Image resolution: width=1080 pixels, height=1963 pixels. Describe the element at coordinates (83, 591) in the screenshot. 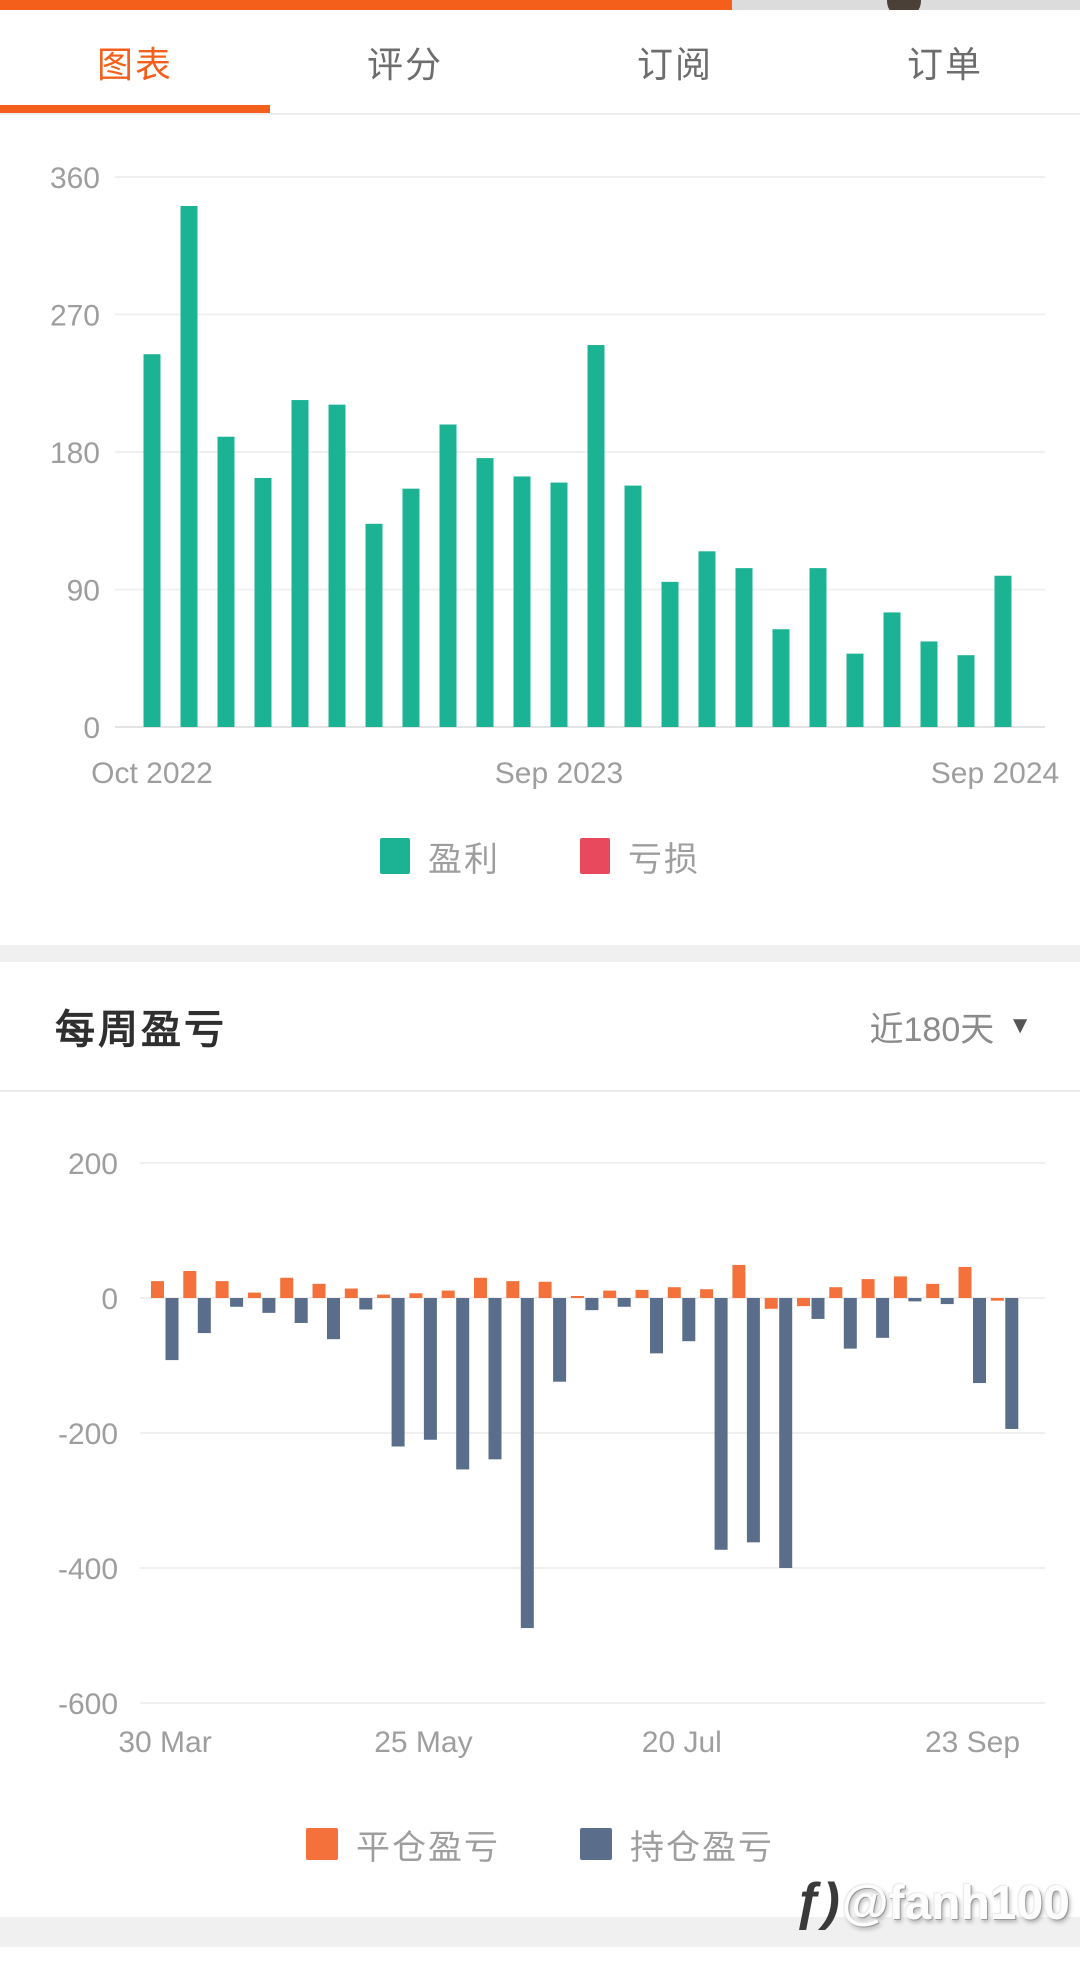

I see `y-axis-tick-label: 90` at that location.